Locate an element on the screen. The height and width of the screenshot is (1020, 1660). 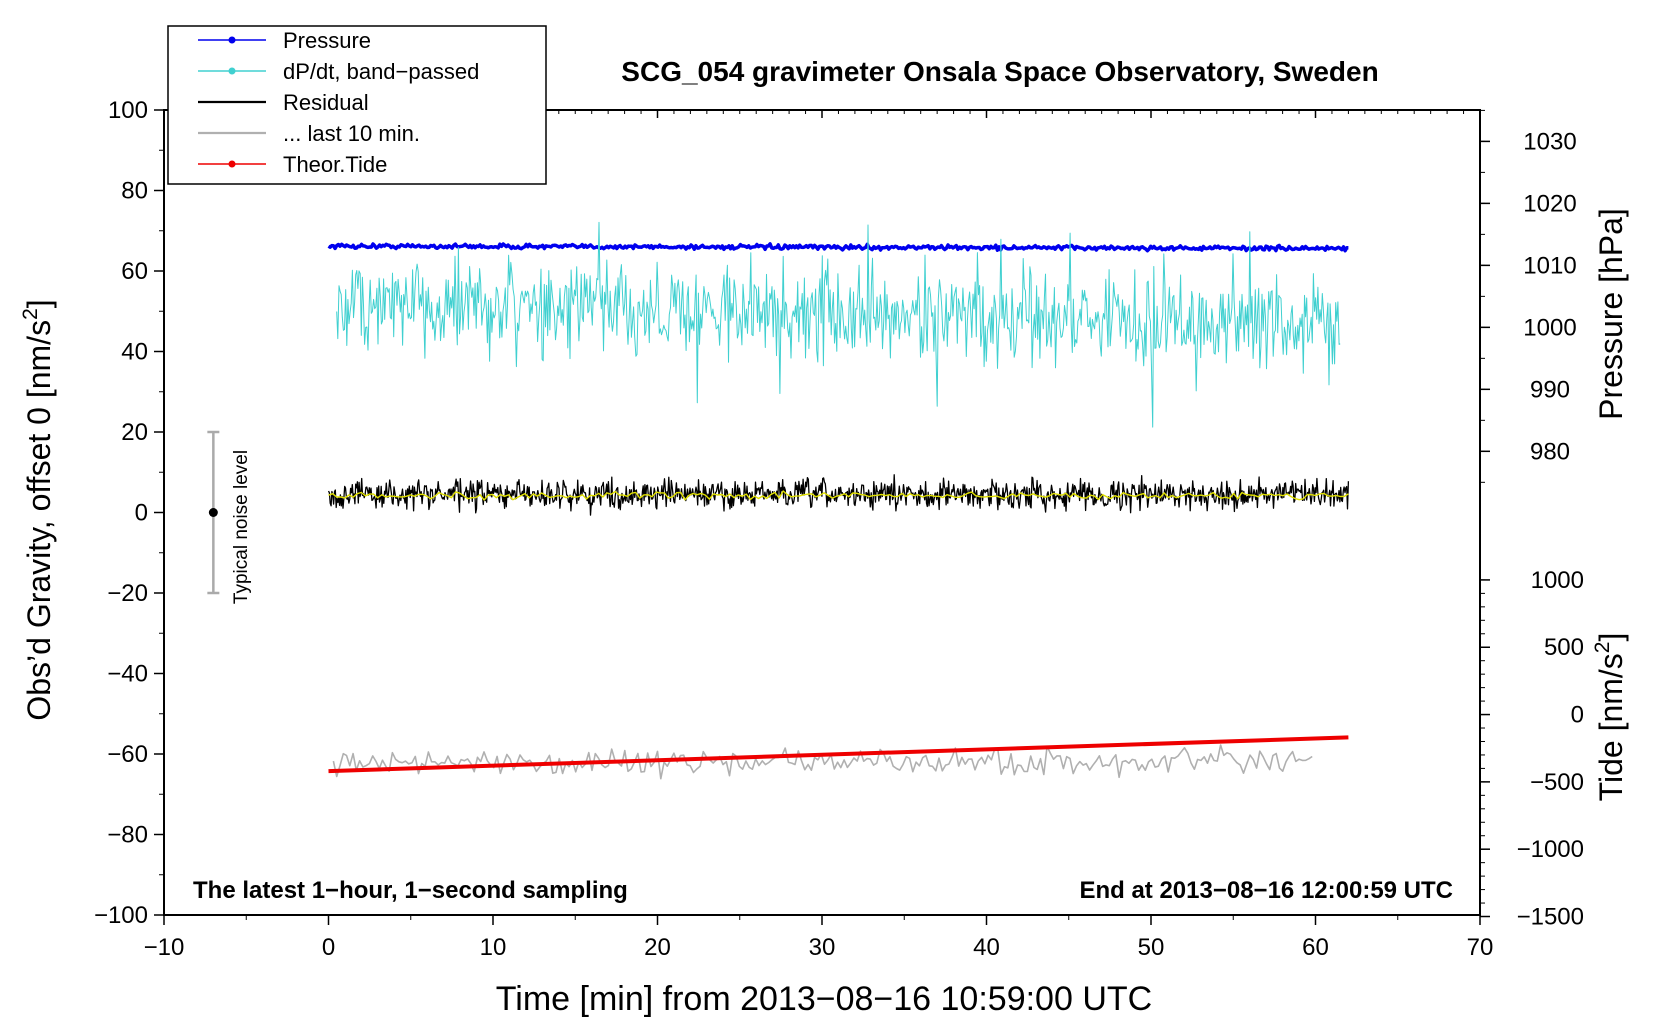
tide-tick-label: 0 is located at coordinates (1577, 715).